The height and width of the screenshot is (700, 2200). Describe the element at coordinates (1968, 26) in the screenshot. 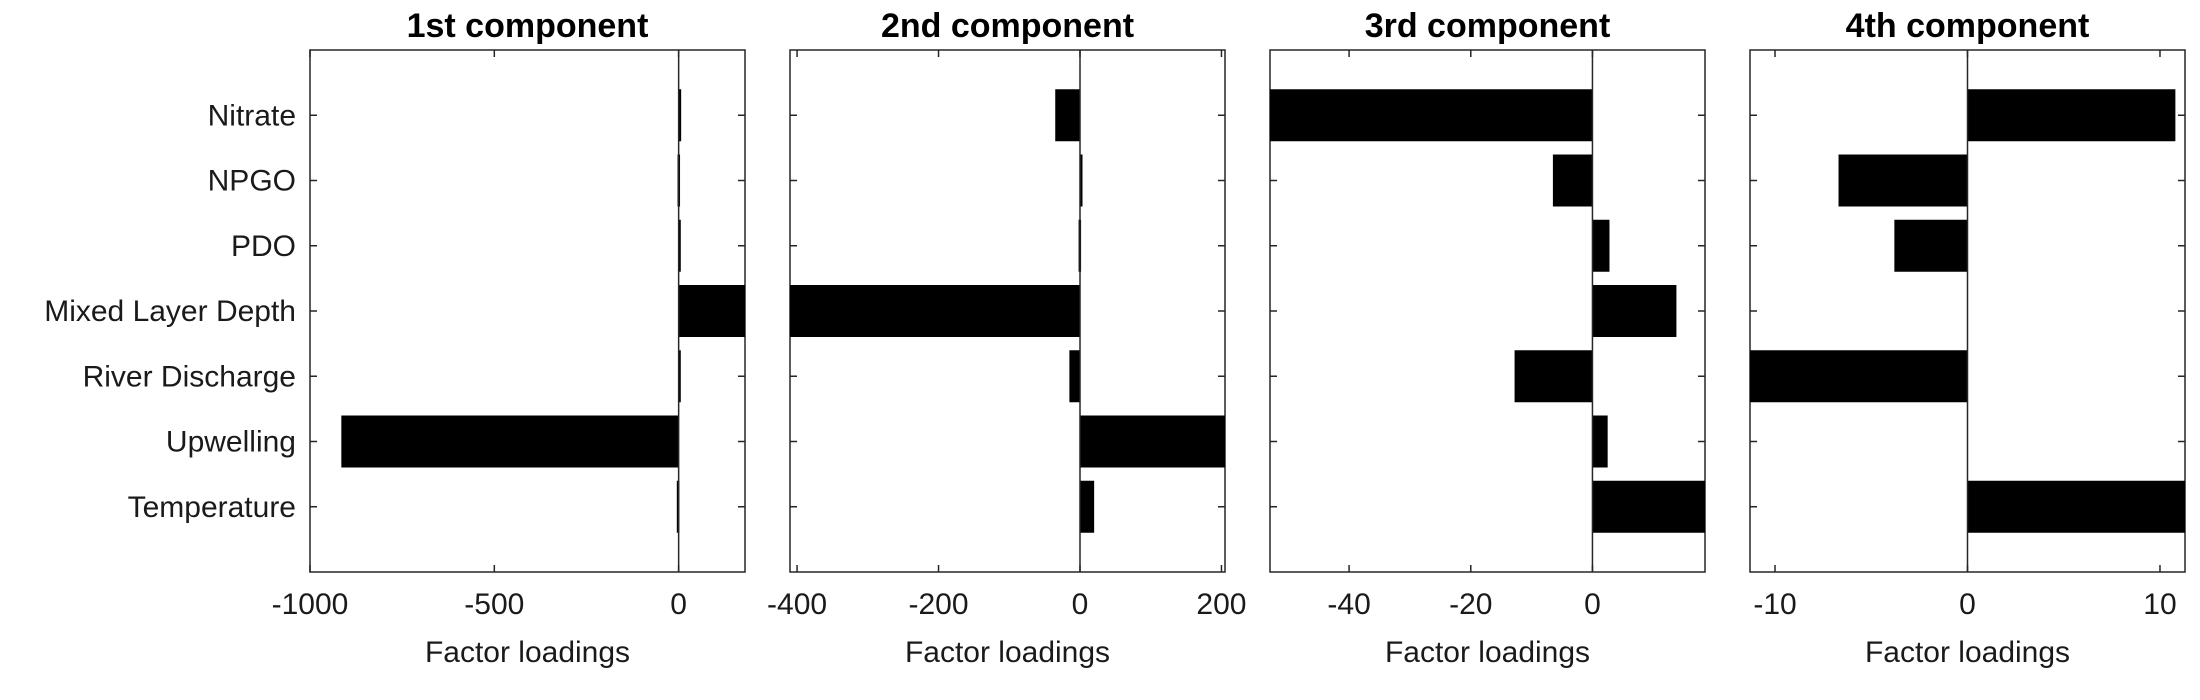

I see `panel-title: 4th component` at that location.